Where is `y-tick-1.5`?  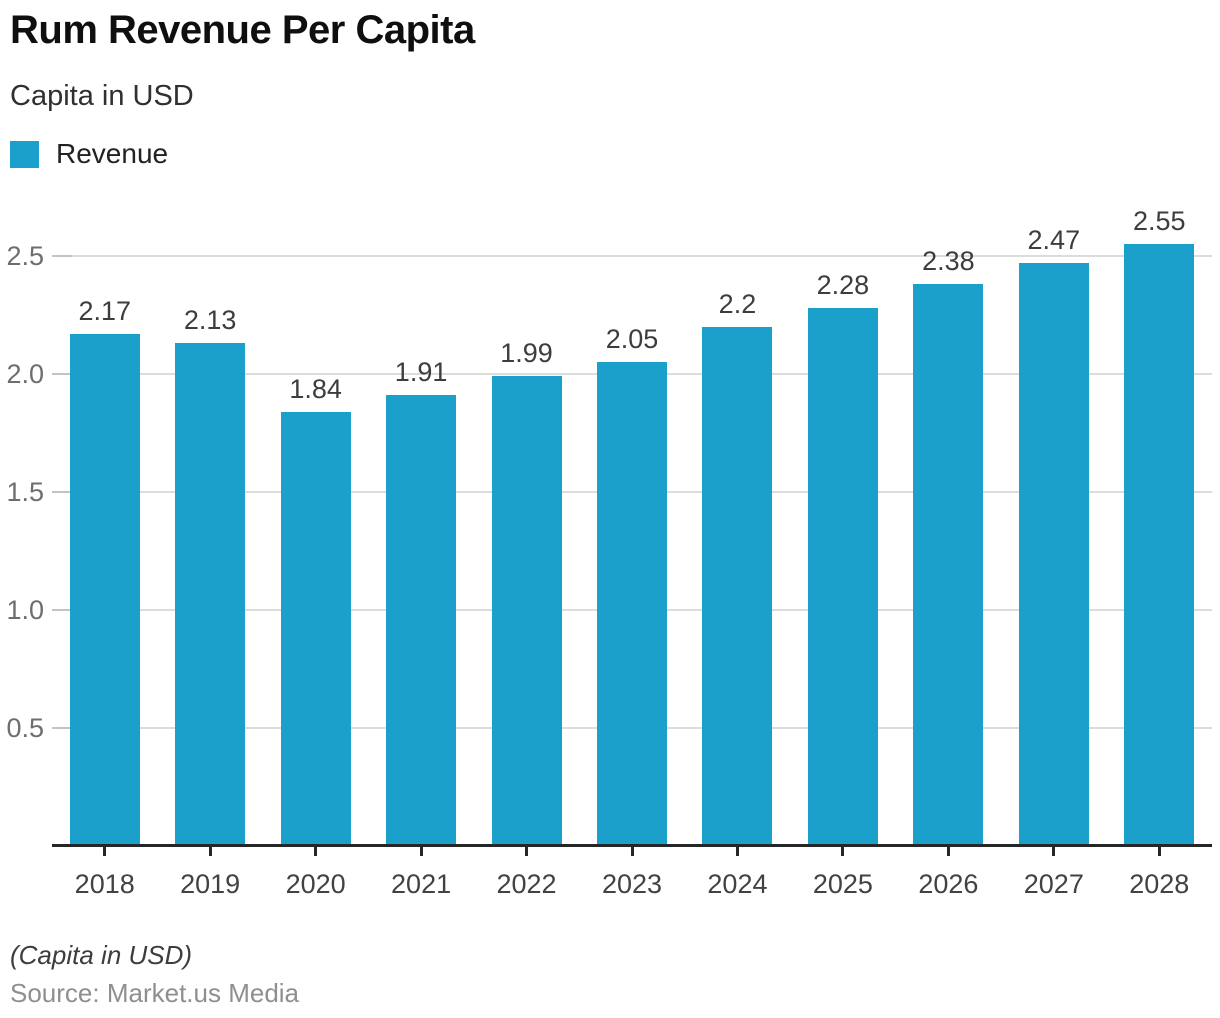
y-tick-1.5 is located at coordinates (62, 491).